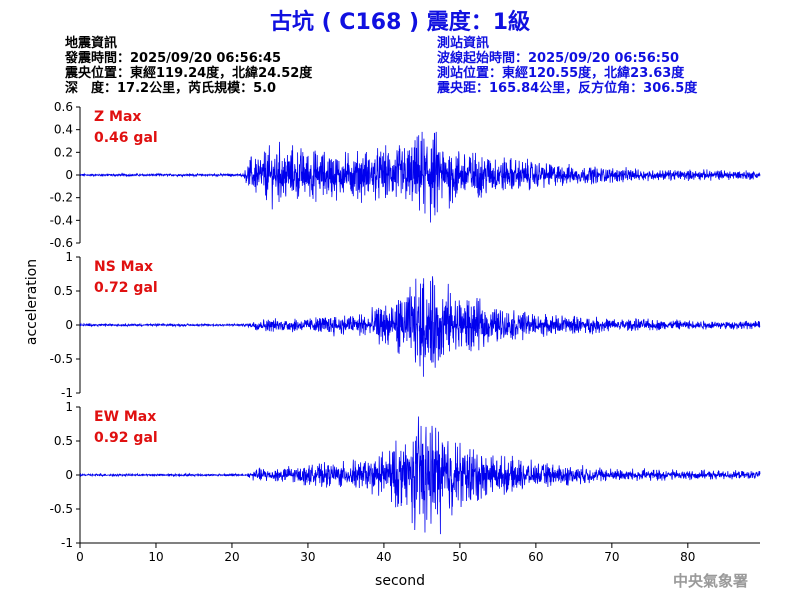 The image size is (800, 600). Describe the element at coordinates (231, 557) in the screenshot. I see `x-tick-label: 20` at that location.